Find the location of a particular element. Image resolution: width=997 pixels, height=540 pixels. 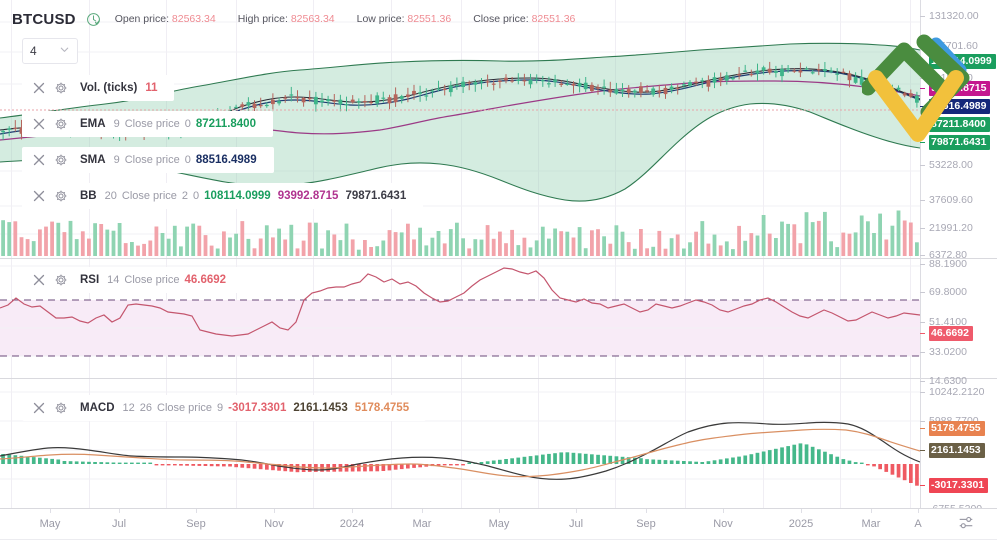

bb-param-2: 2 is located at coordinates (185, 196).